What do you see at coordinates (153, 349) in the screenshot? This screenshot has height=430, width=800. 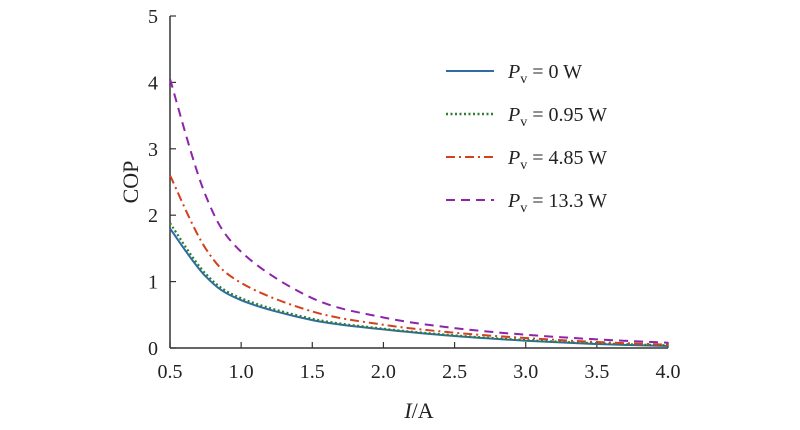 I see `y-tick-label: 0` at bounding box center [153, 349].